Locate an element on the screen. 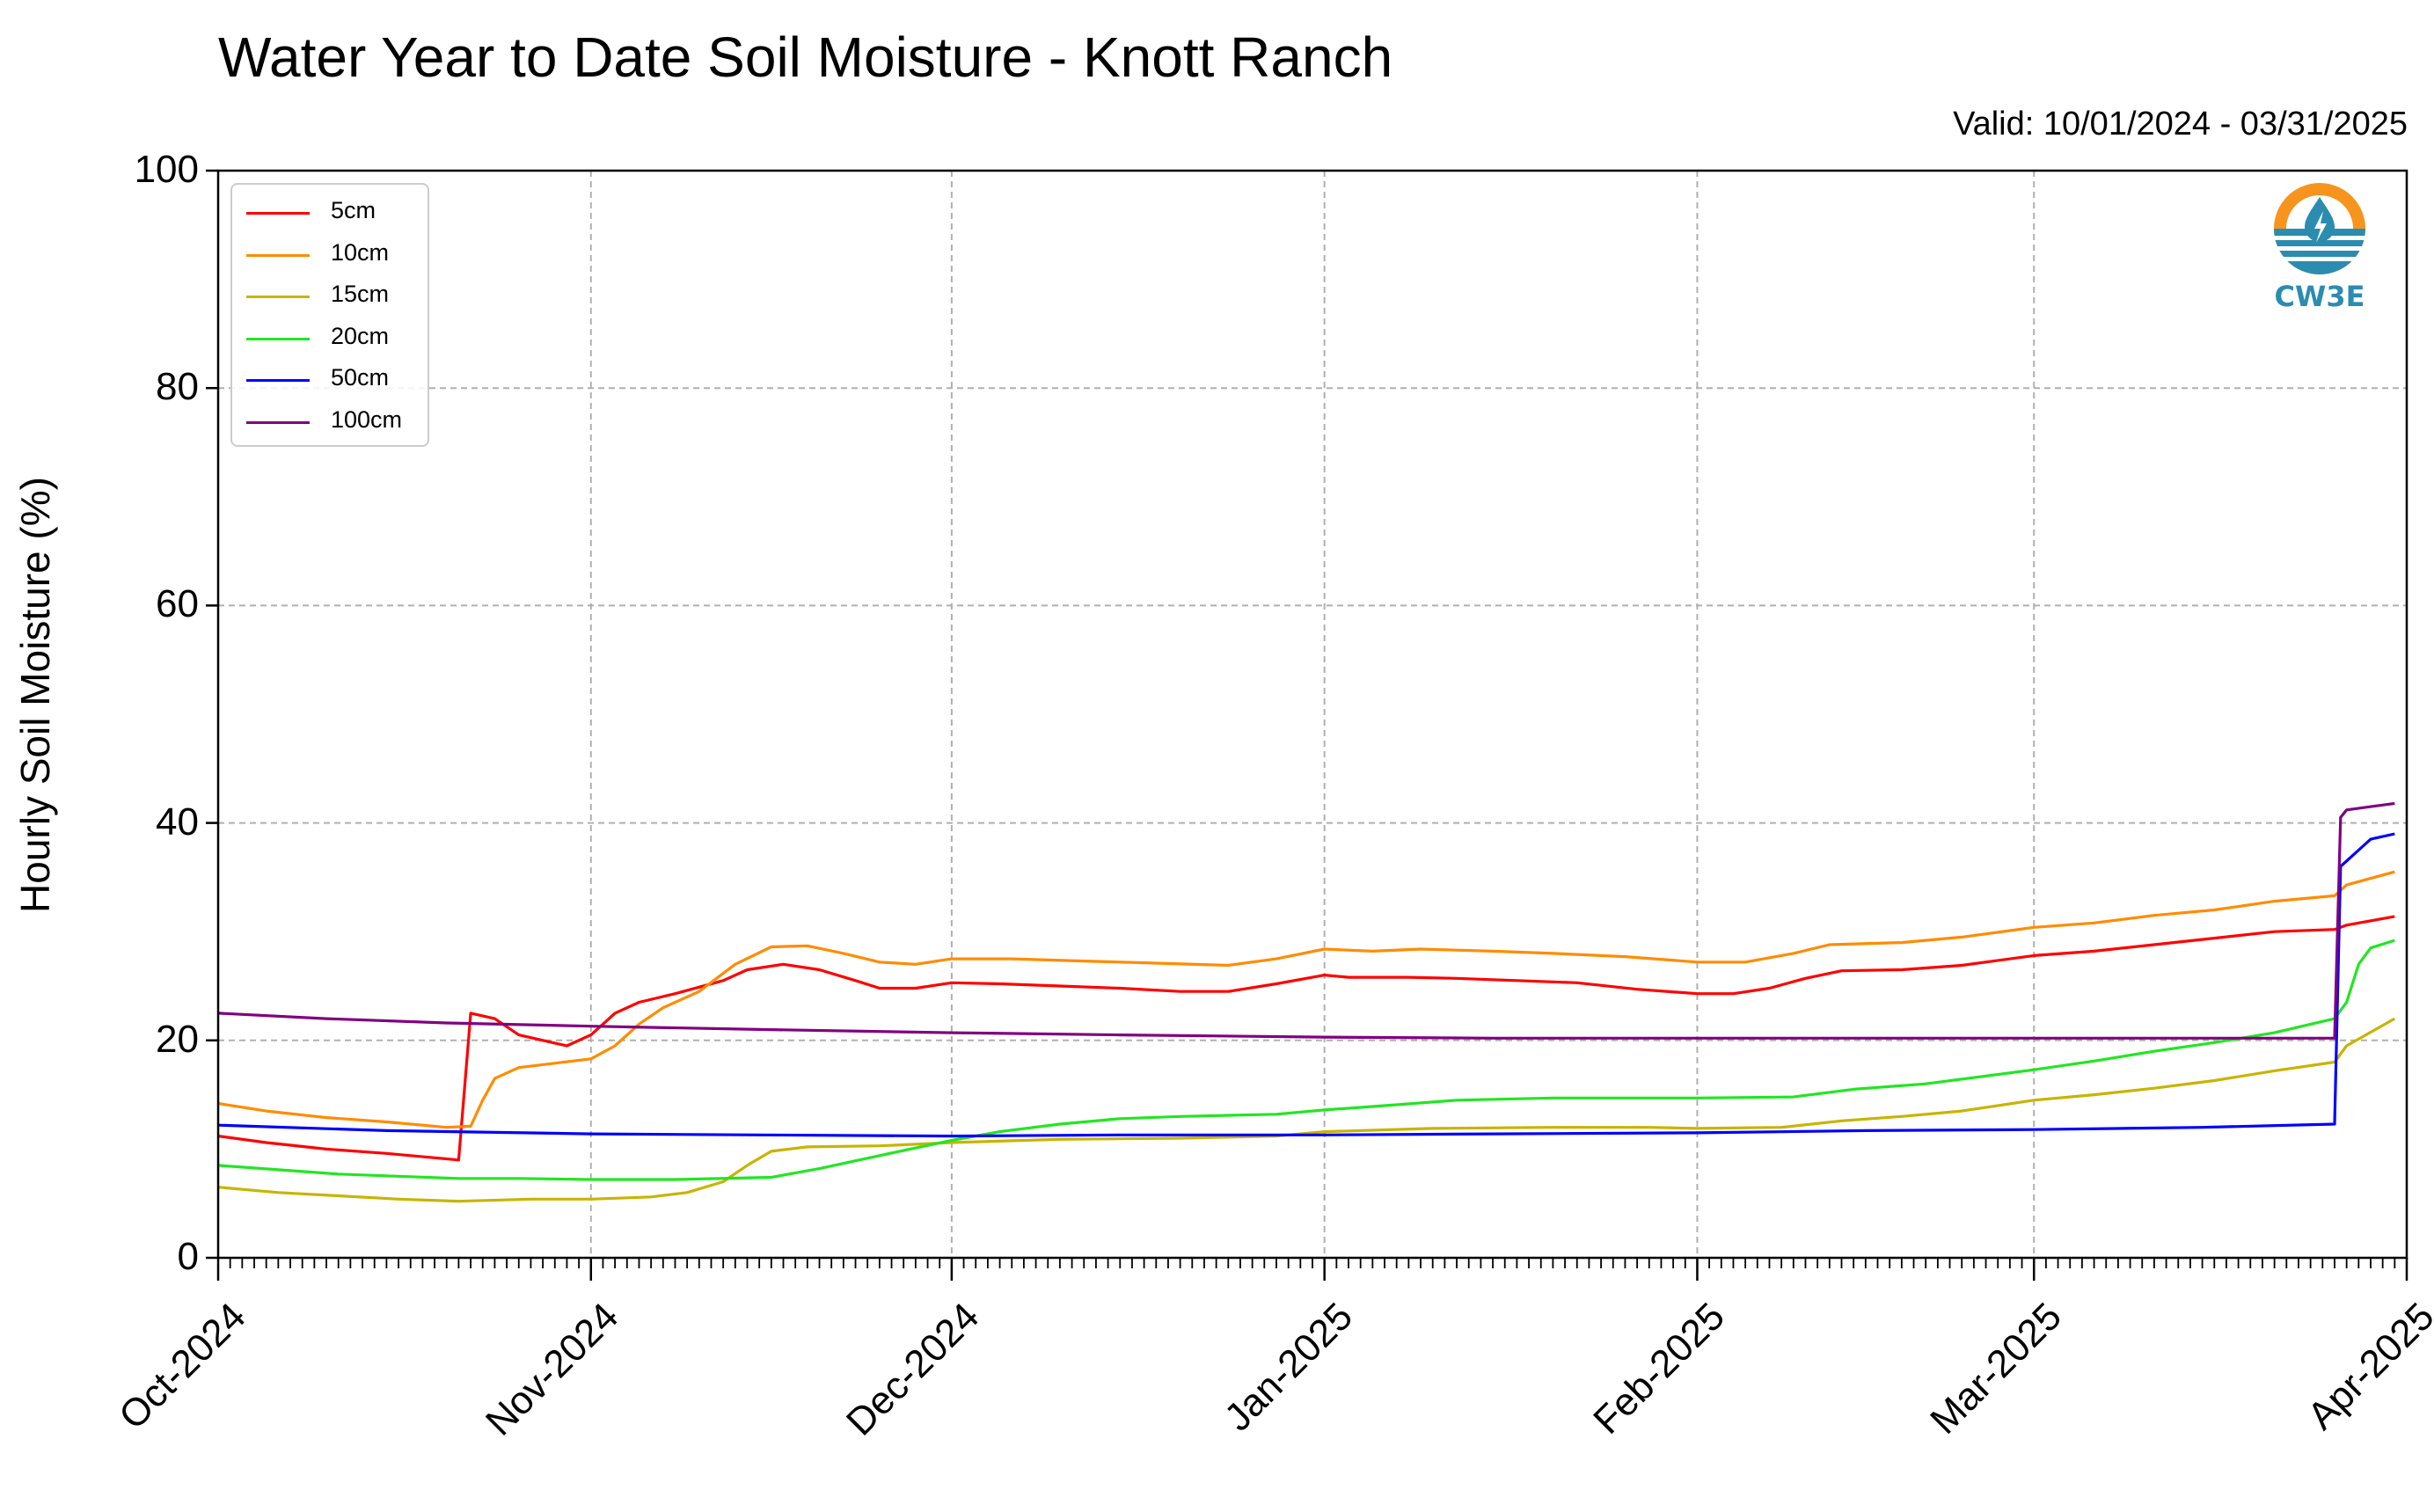 The width and height of the screenshot is (2434, 1512). series-line-20cm is located at coordinates (1306, 1060).